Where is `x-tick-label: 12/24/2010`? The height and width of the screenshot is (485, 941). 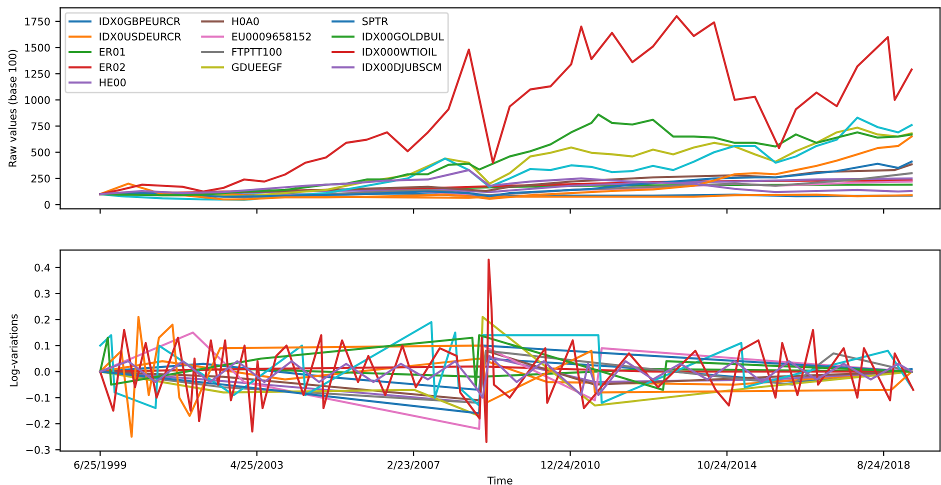
x-tick-label: 12/24/2010 is located at coordinates (570, 465).